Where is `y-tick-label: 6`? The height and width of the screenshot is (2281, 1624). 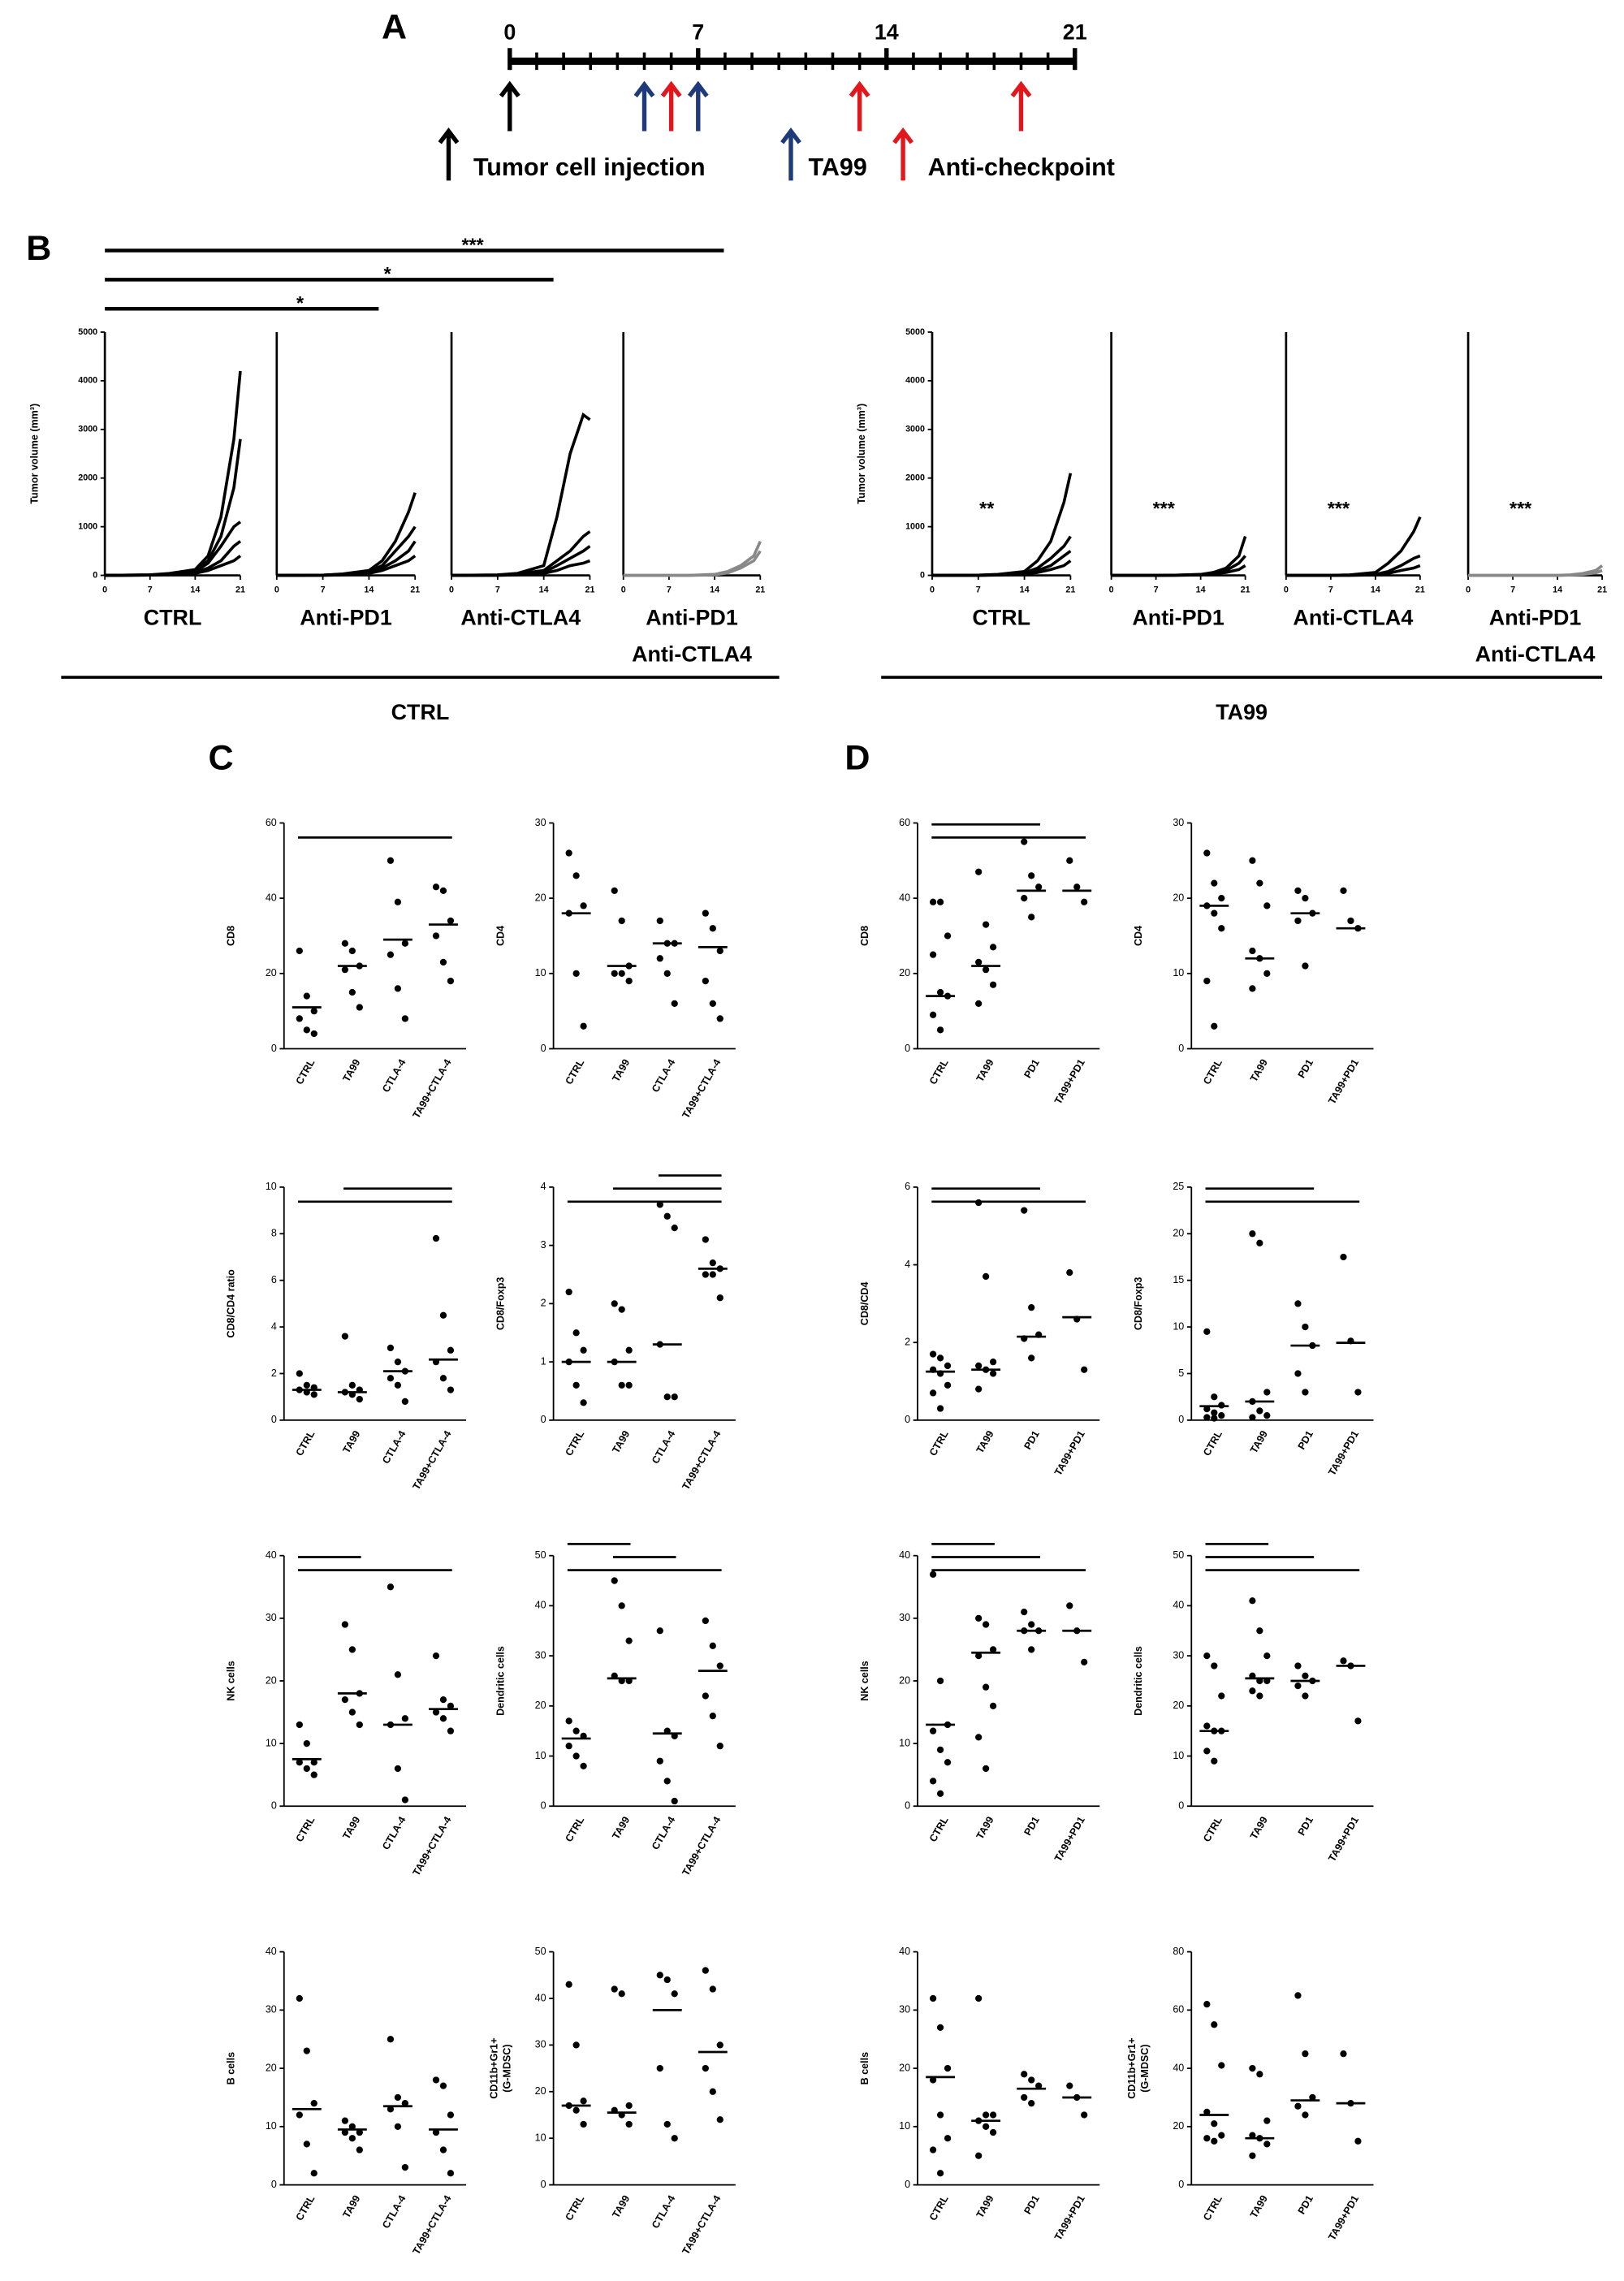 y-tick-label: 6 is located at coordinates (274, 1279).